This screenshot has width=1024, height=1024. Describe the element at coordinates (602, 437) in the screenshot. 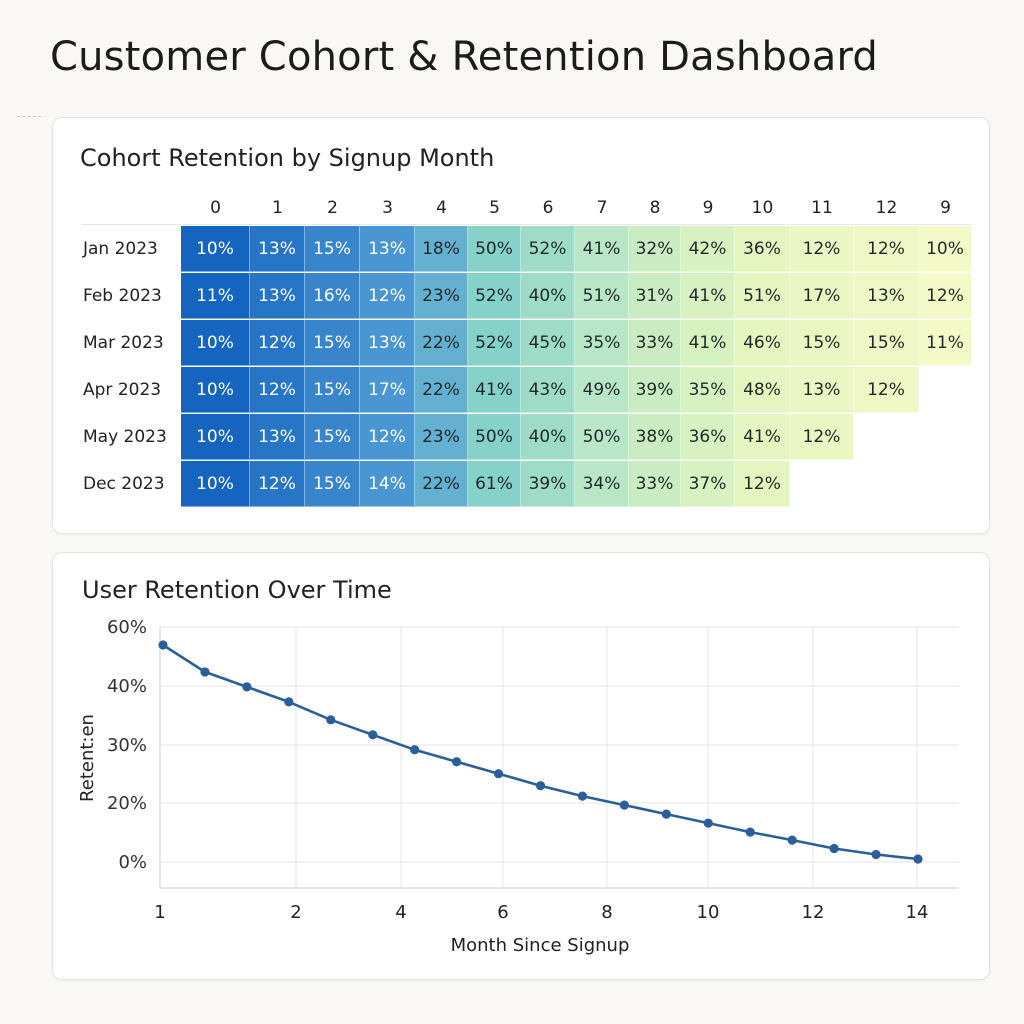

I see `heatmap-cell: 50%` at that location.